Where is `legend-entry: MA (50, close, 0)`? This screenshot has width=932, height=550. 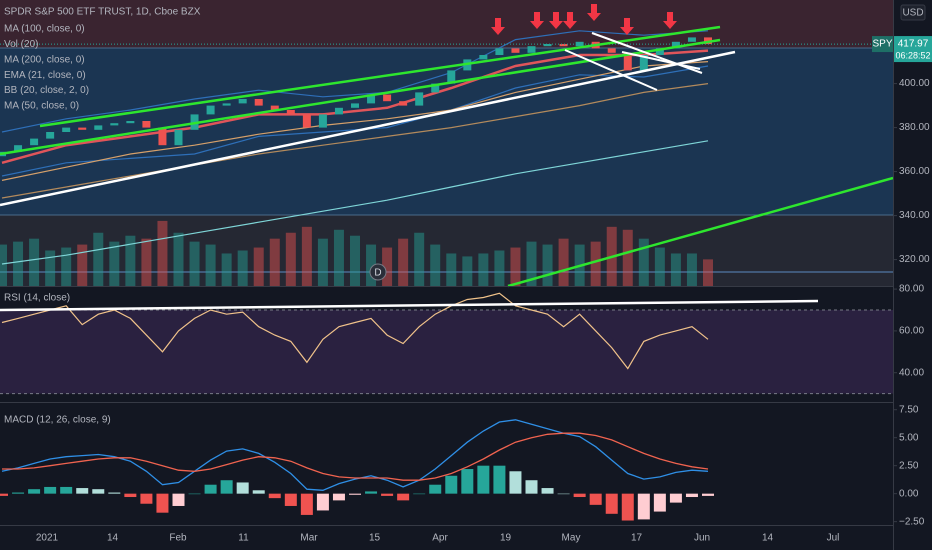
legend-entry: MA (50, close, 0) is located at coordinates (41, 106).